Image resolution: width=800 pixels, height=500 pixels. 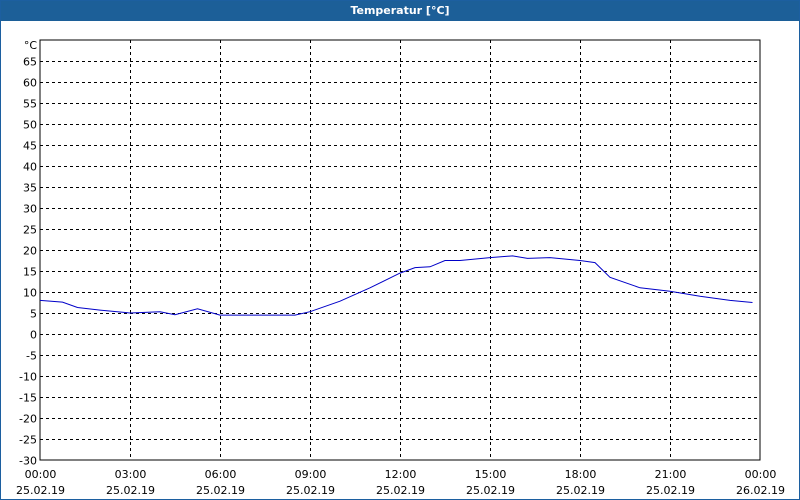 What do you see at coordinates (30, 62) in the screenshot?
I see `y-tick-label: 65` at bounding box center [30, 62].